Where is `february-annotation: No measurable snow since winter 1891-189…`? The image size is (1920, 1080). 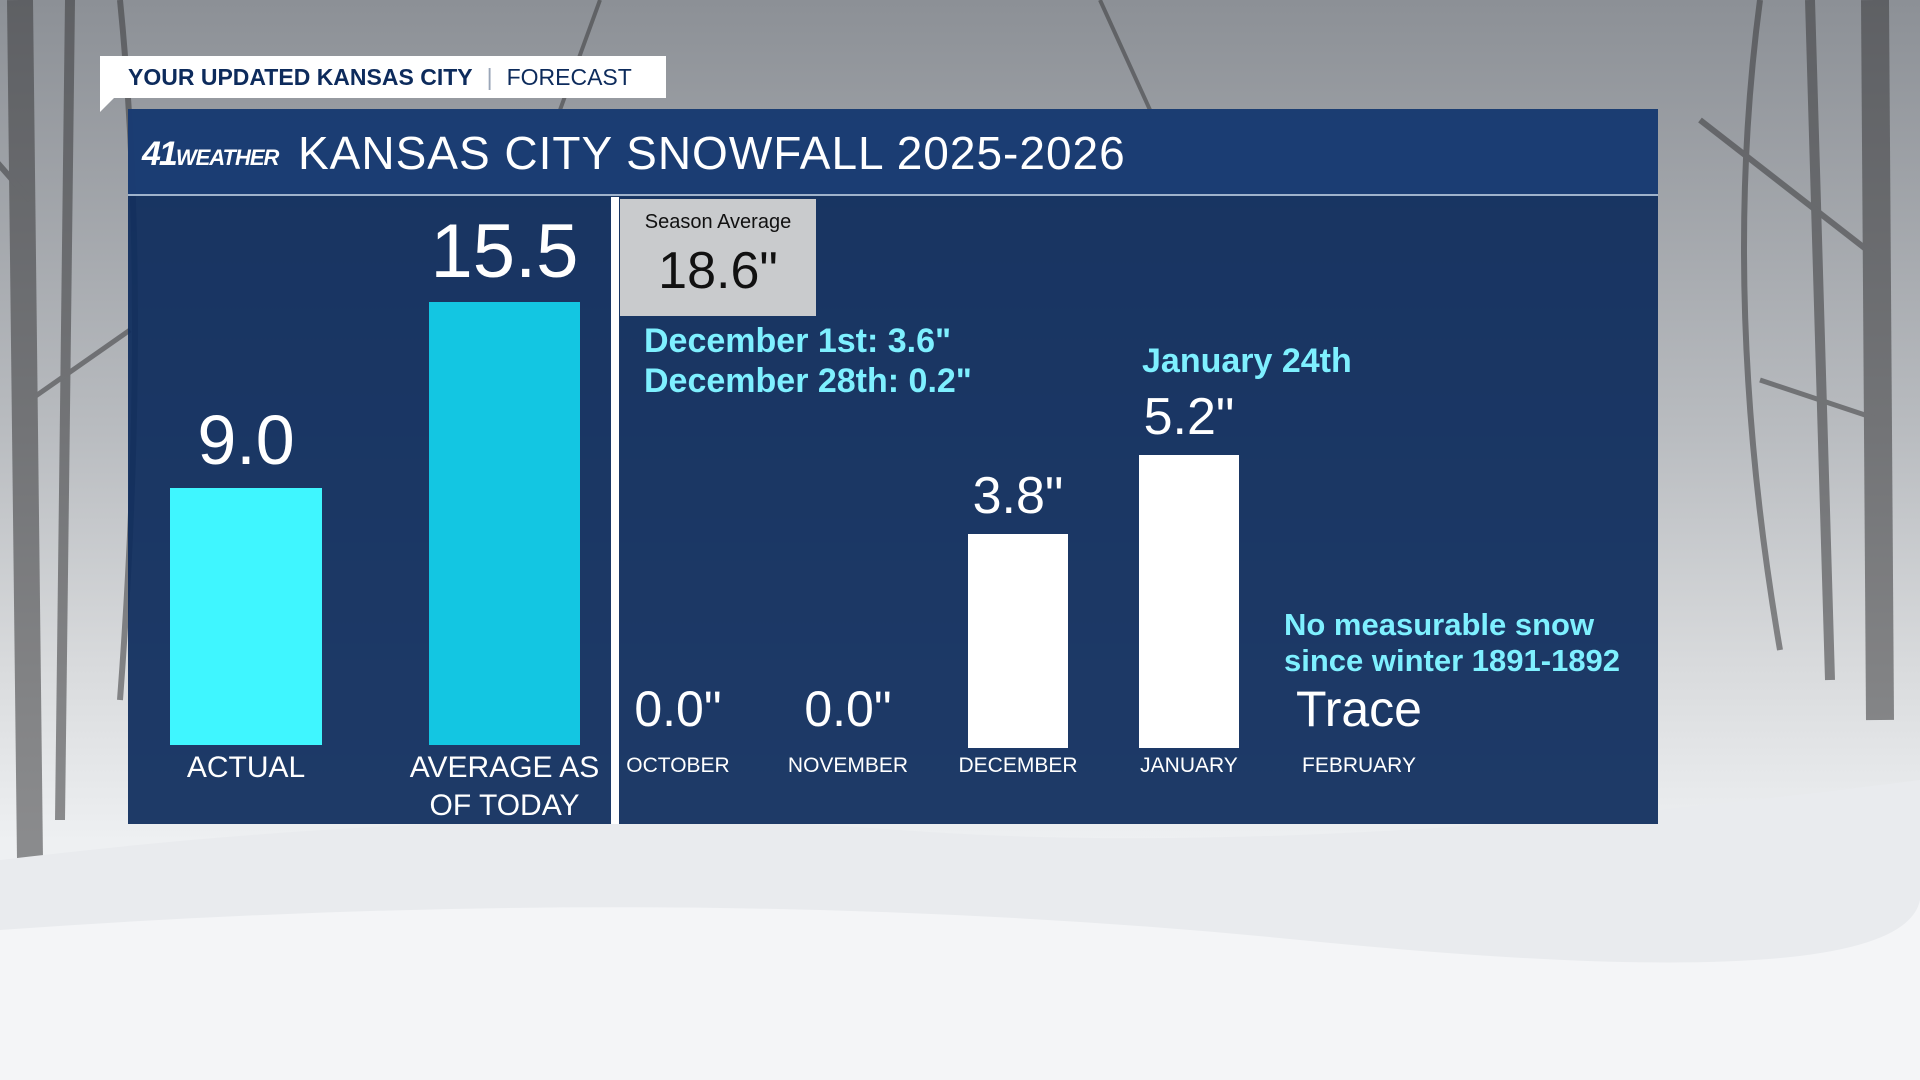 february-annotation: No measurable snow since winter 1891-189… is located at coordinates (1452, 643).